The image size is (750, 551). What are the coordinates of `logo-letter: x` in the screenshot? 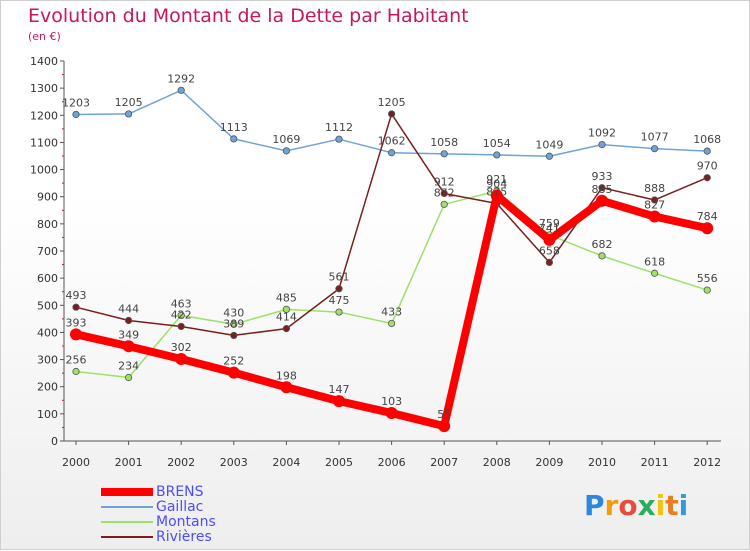 It's located at (646, 505).